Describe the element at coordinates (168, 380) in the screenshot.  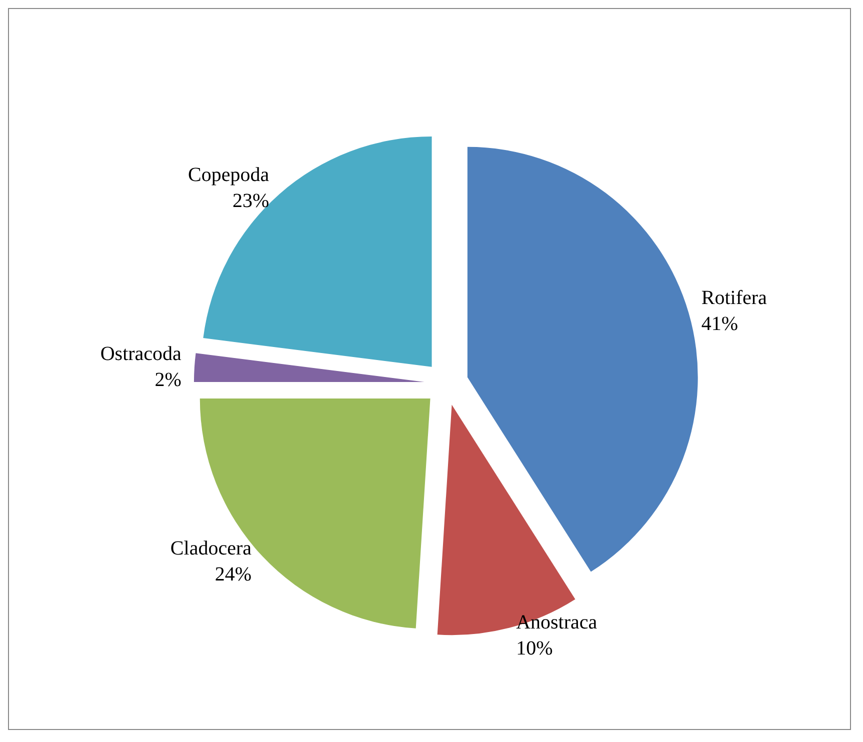
I see `data-label: 2%` at that location.